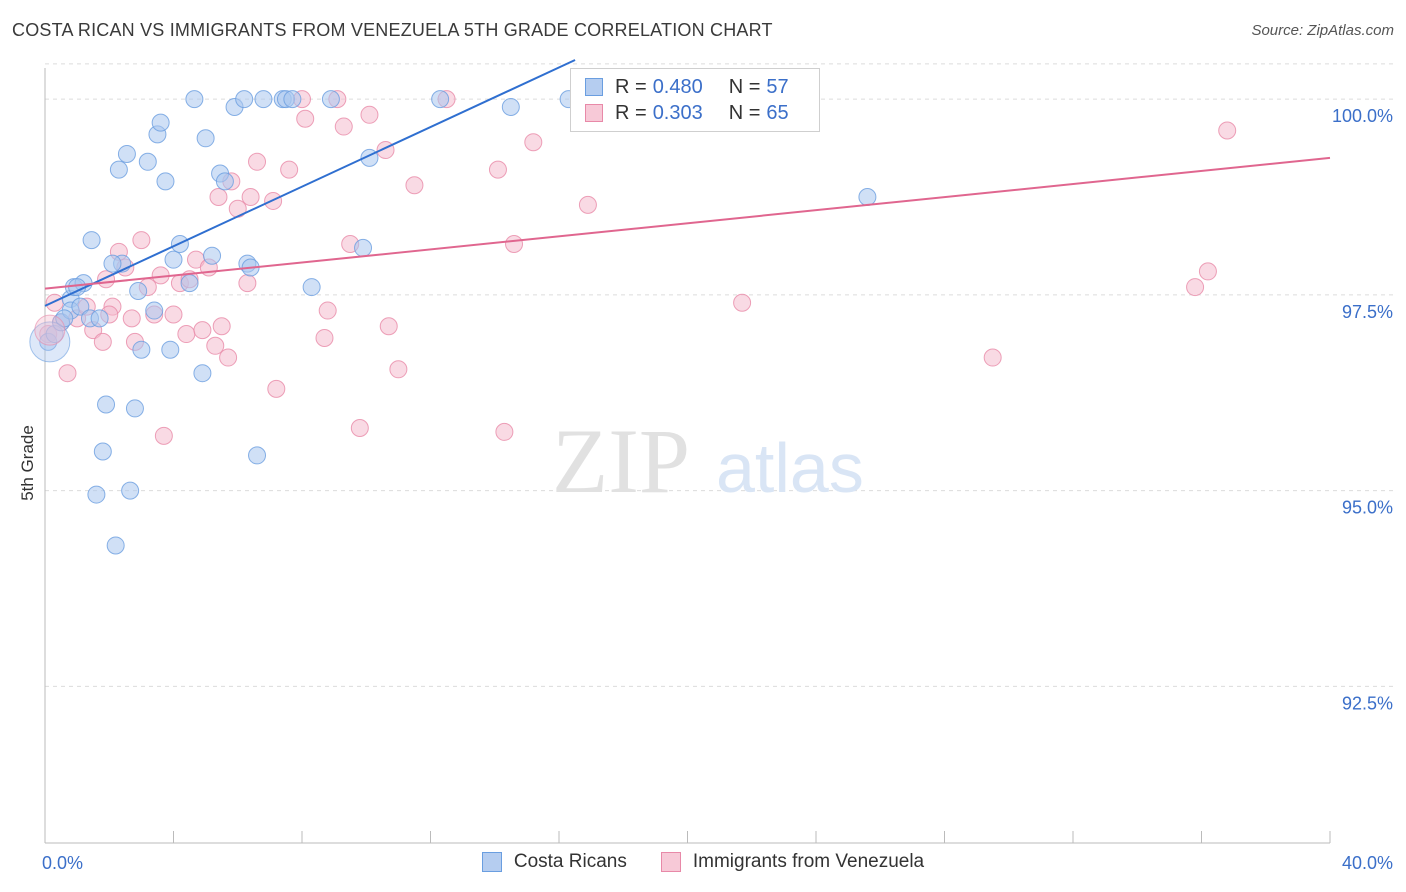 The height and width of the screenshot is (892, 1406). I want to click on legend-item-costa-ricans: Costa Ricans, so click(554, 862).